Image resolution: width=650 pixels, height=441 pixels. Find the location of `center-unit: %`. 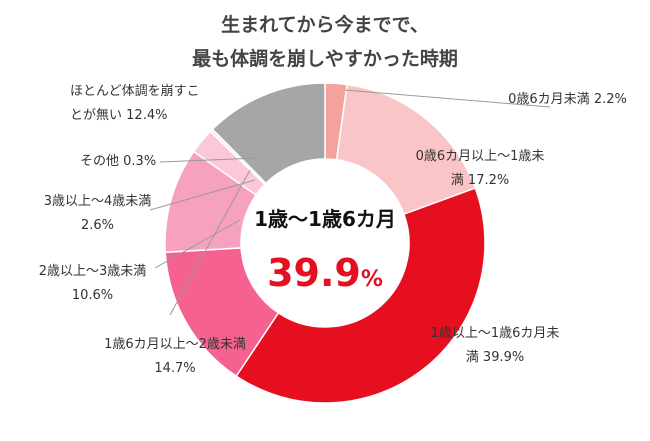

center-unit: % is located at coordinates (371, 279).